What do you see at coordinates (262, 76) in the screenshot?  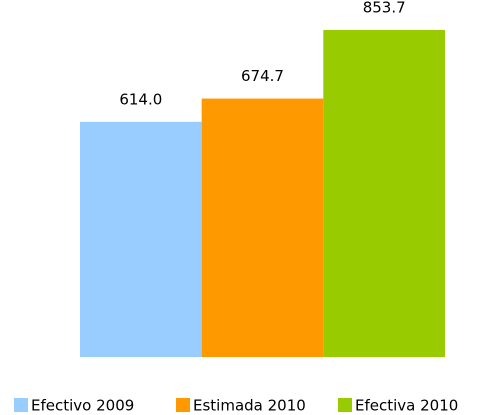 I see `value-label: 674.7` at bounding box center [262, 76].